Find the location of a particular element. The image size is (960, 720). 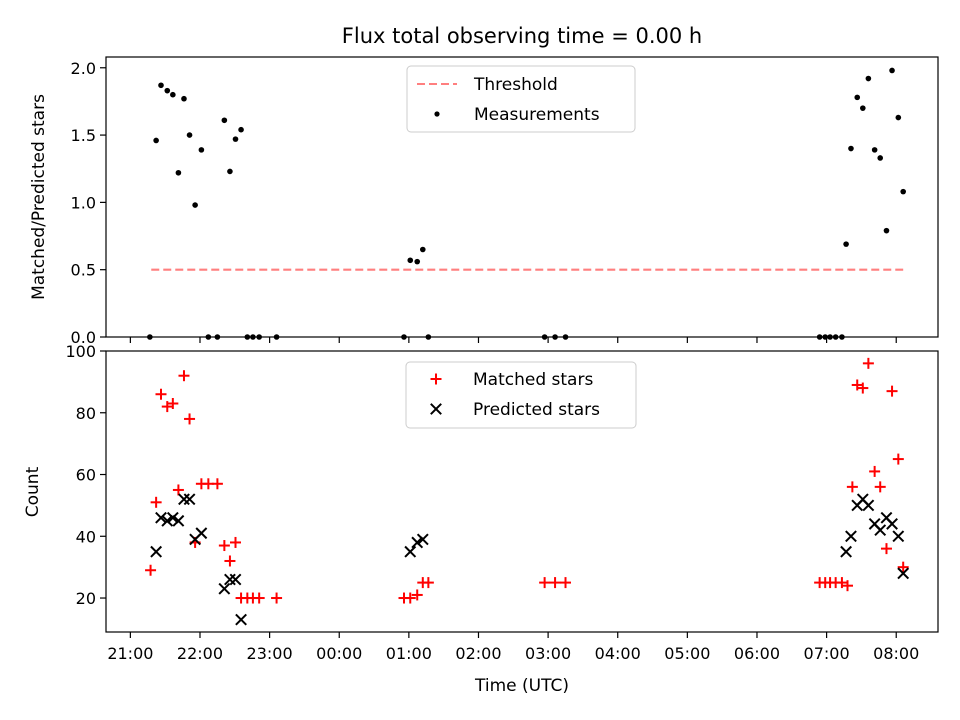

top-legend: Threshold Measurements is located at coordinates (521, 99).